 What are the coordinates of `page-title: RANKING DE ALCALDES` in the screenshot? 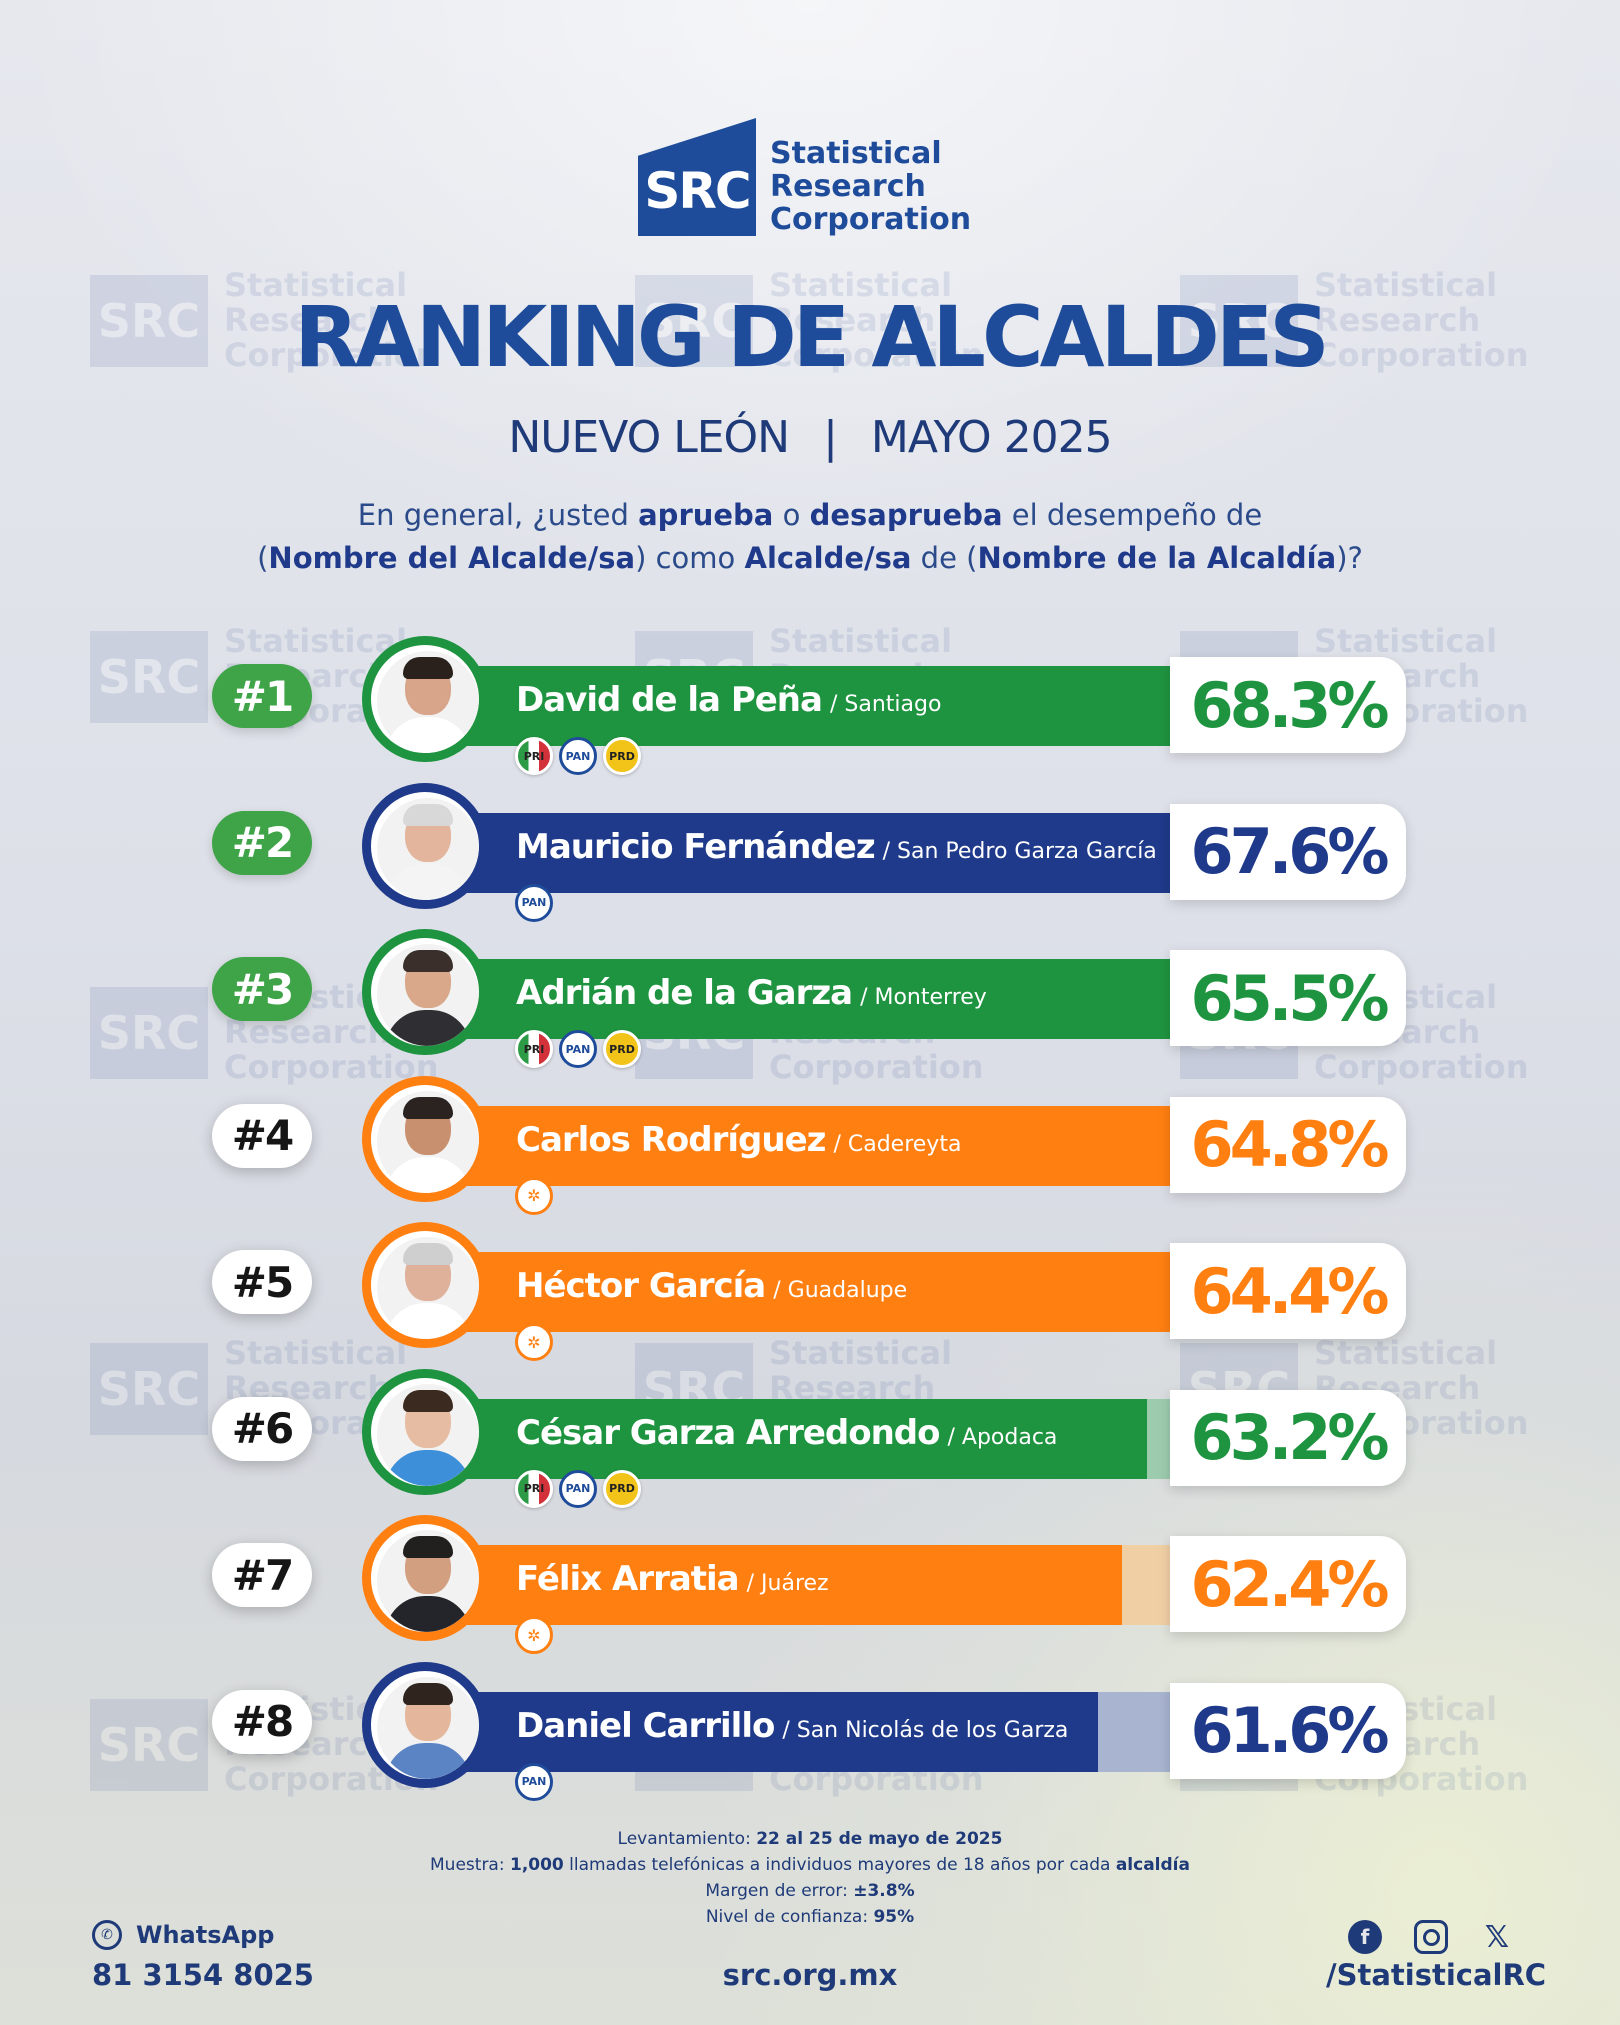 It's located at (812, 337).